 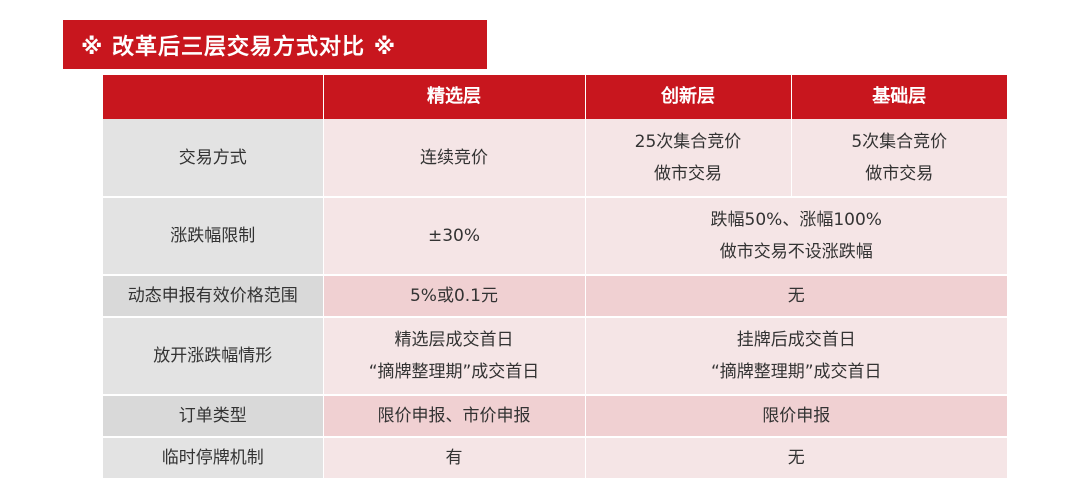 I want to click on cell-chuangxin: 25次集合竞价 做市交易, so click(x=688, y=158).